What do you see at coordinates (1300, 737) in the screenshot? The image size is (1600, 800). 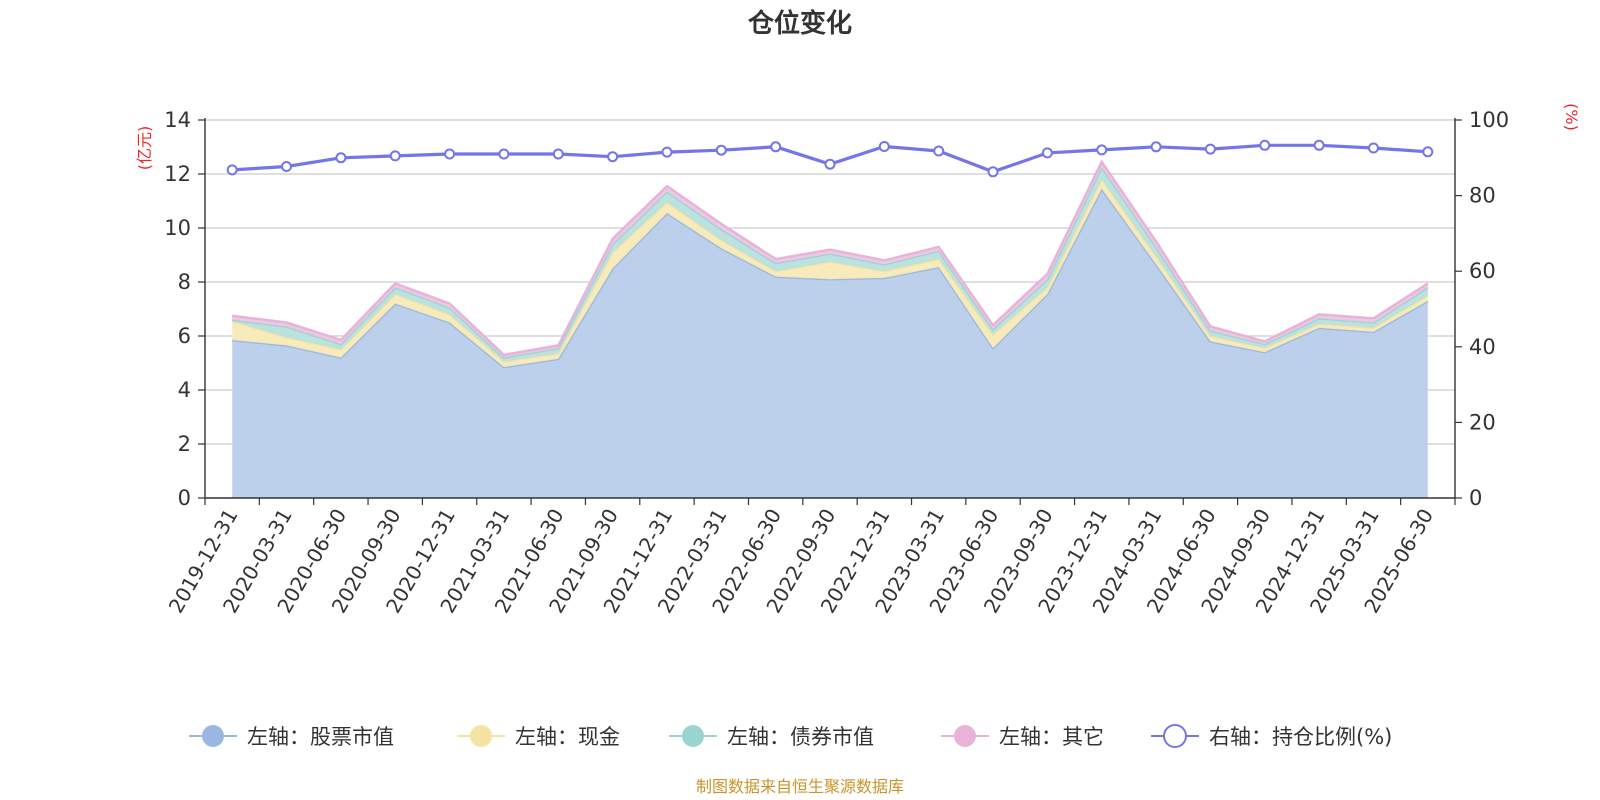 I see `legend-label: 右轴：持仓比例(%)` at bounding box center [1300, 737].